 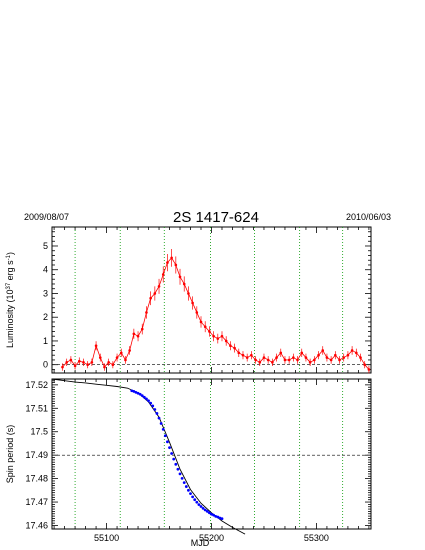 I want to click on y-tick-label: 17.51, so click(x=36, y=408).